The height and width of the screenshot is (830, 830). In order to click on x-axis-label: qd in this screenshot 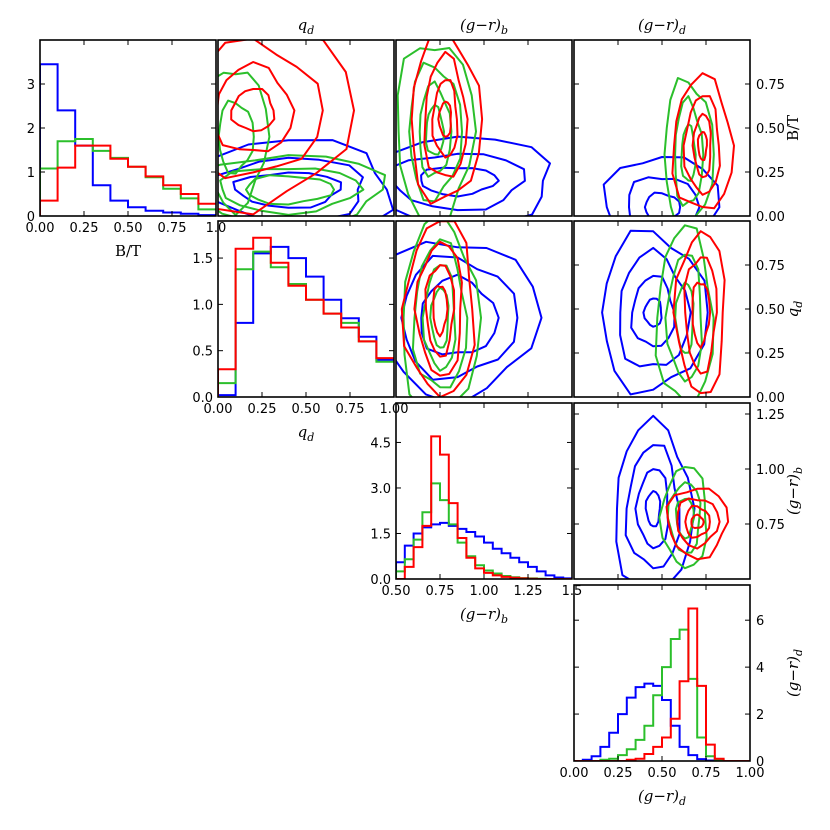, I will do `click(306, 433)`.